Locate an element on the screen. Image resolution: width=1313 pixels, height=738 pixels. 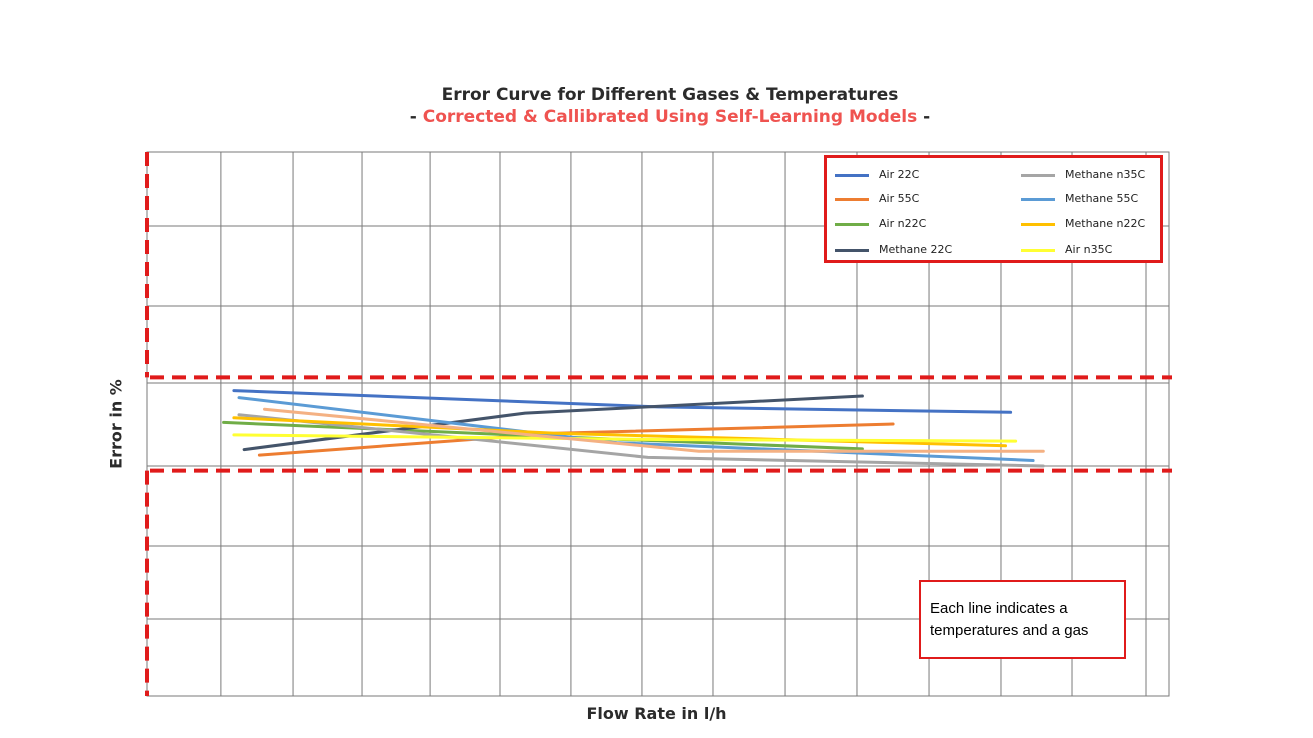
series-line-air-n35c is located at coordinates (625, 438).